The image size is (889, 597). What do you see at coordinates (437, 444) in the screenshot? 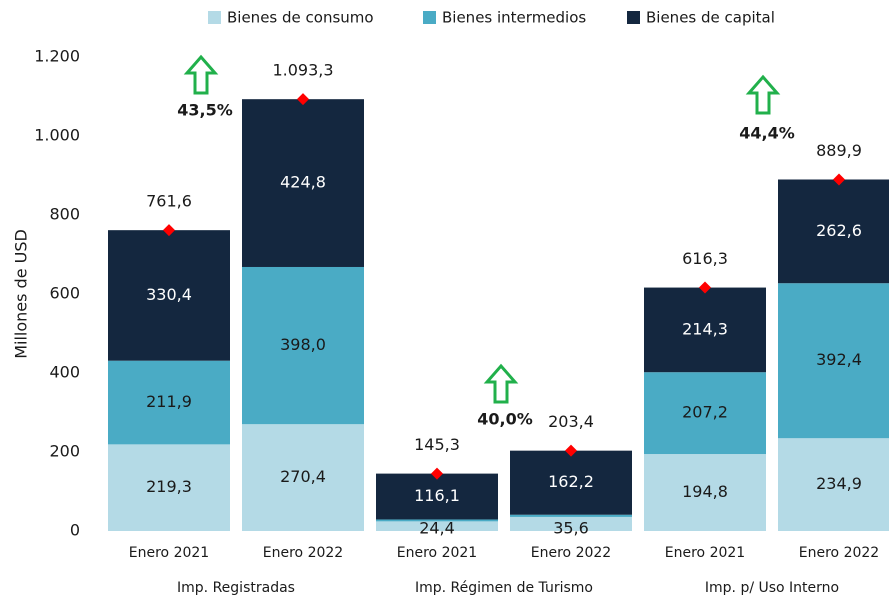
I see `total-label: 145,3` at bounding box center [437, 444].